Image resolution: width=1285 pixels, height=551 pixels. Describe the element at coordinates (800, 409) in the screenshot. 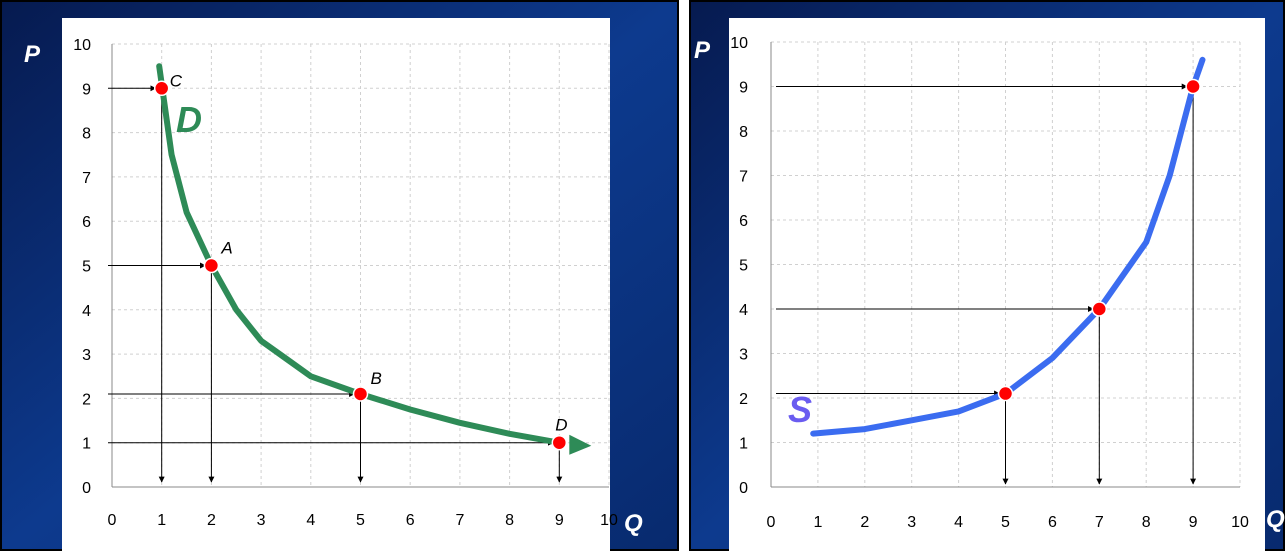

I see `supply-curve-label: S` at that location.